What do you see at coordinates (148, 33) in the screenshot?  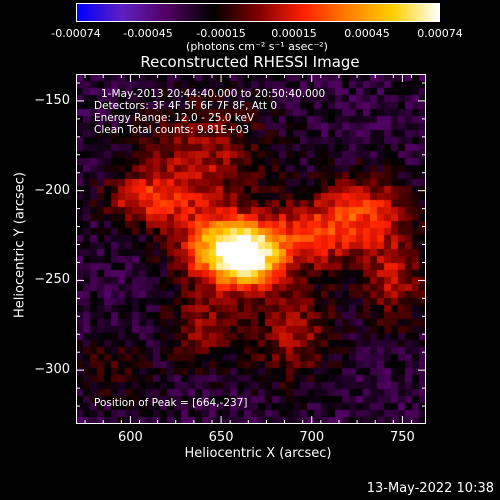 I see `colorbar-tick: -0.00045` at bounding box center [148, 33].